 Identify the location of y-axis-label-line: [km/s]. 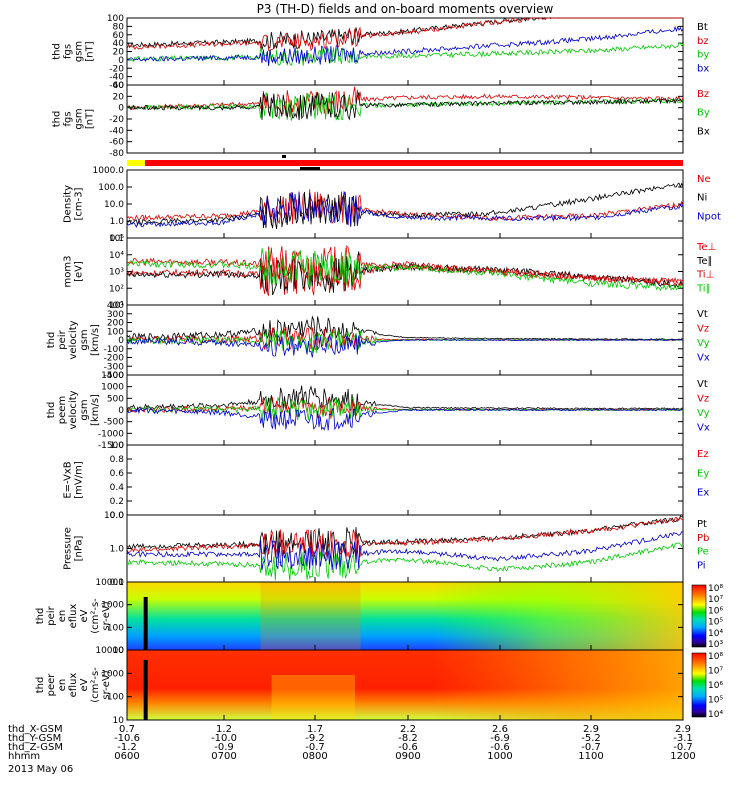
(95, 340).